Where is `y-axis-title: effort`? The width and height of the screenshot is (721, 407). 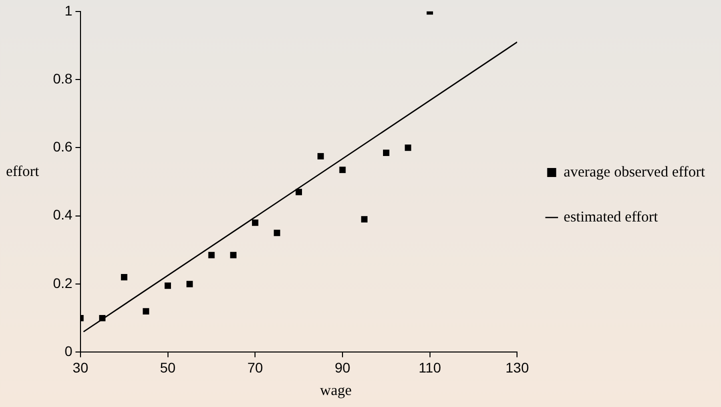
y-axis-title: effort is located at coordinates (23, 172).